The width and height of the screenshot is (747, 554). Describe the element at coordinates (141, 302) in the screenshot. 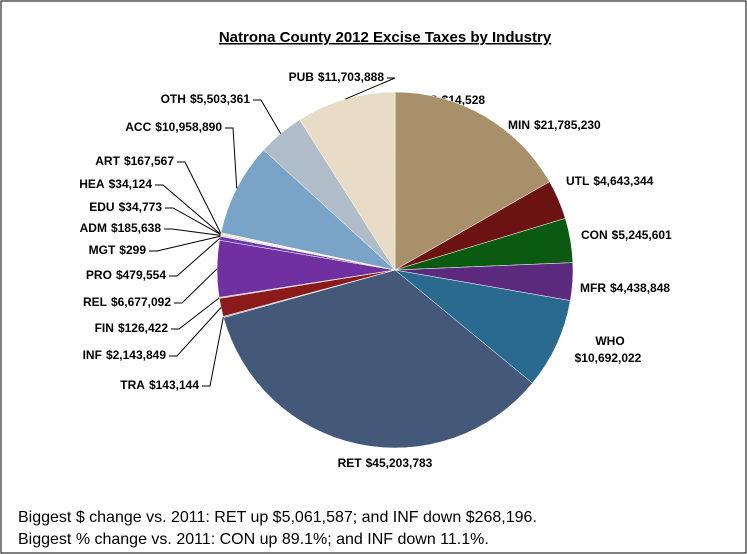

I see `slice-value: $6,677,092` at that location.